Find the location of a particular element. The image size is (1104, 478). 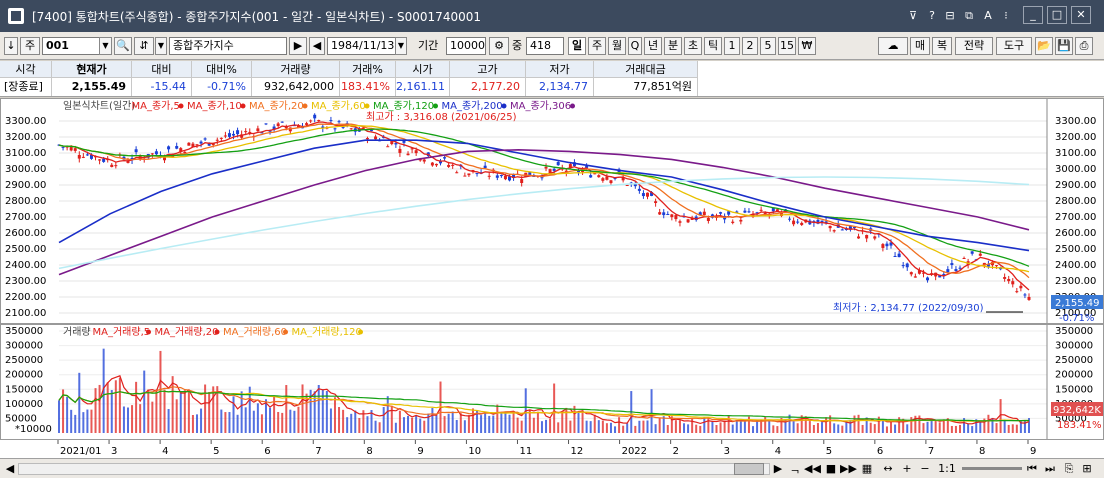

interval-5-button: 5 is located at coordinates (768, 46).